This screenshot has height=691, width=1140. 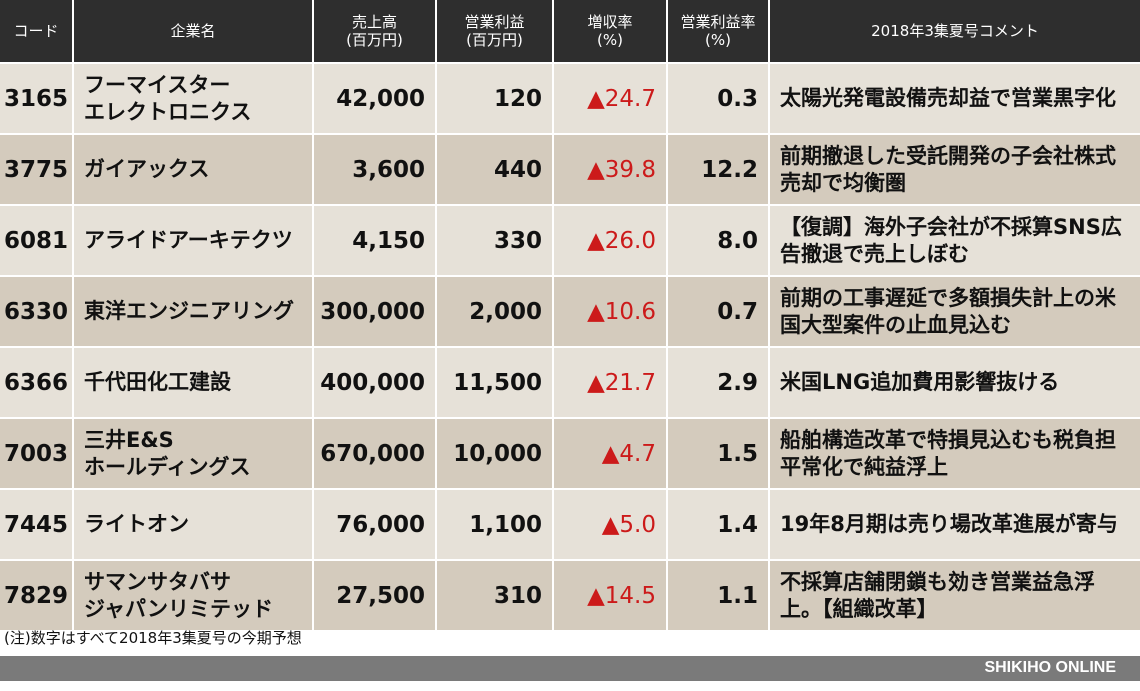 What do you see at coordinates (610, 594) in the screenshot?
I see `revenue-growth-cell: ▲14.5` at bounding box center [610, 594].